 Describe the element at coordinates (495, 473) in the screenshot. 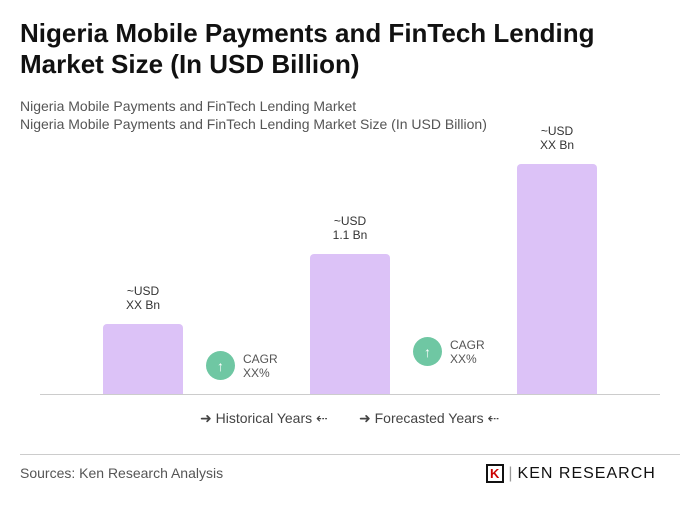

I see `logo-icon: K` at that location.